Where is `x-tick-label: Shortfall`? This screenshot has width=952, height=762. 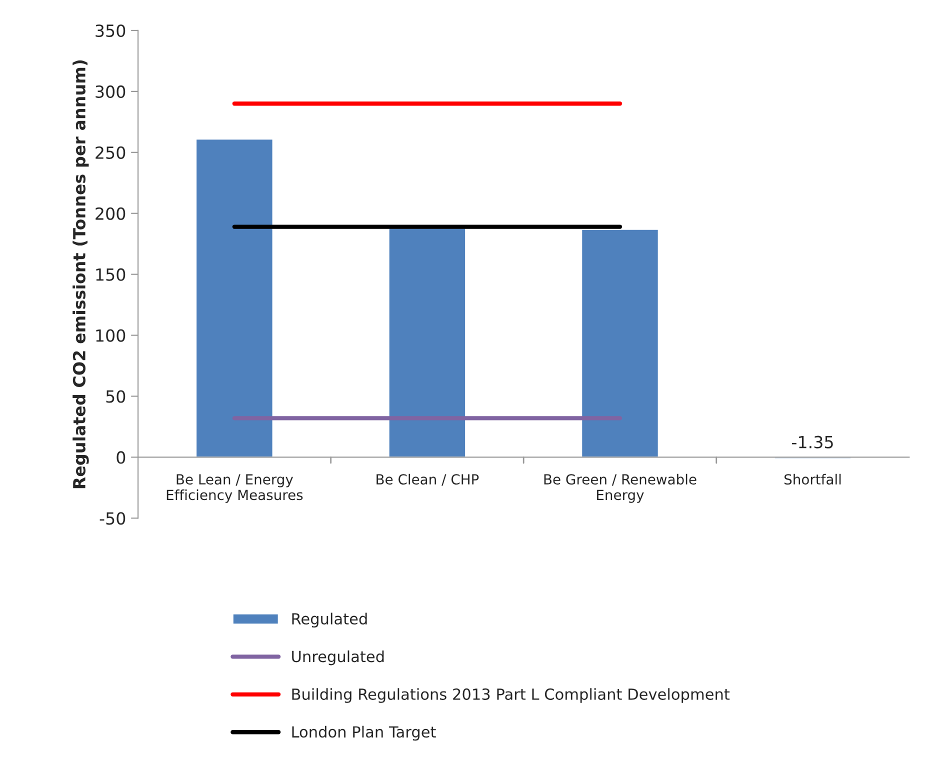 x-tick-label: Shortfall is located at coordinates (812, 479).